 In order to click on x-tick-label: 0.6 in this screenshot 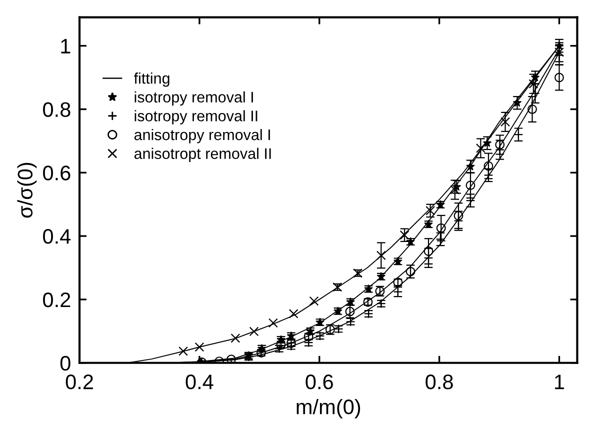, I will do `click(319, 382)`.